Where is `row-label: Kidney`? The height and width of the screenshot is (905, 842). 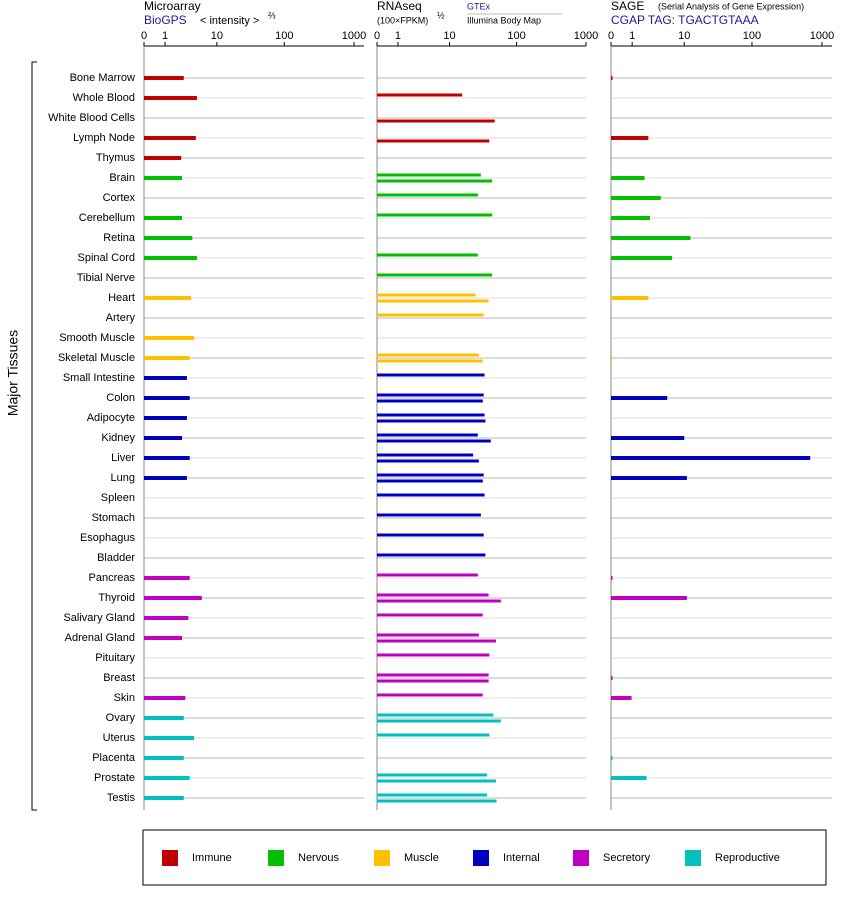
row-label: Kidney is located at coordinates (118, 438).